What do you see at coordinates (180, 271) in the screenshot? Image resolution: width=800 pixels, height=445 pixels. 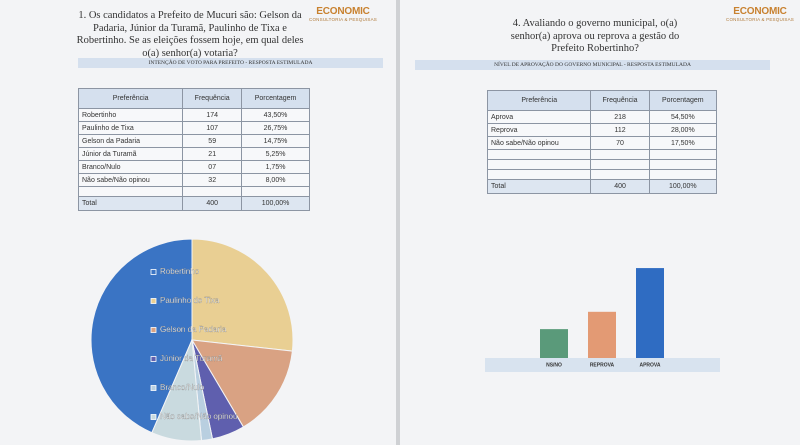 I see `legend-label: Robertinho` at bounding box center [180, 271].